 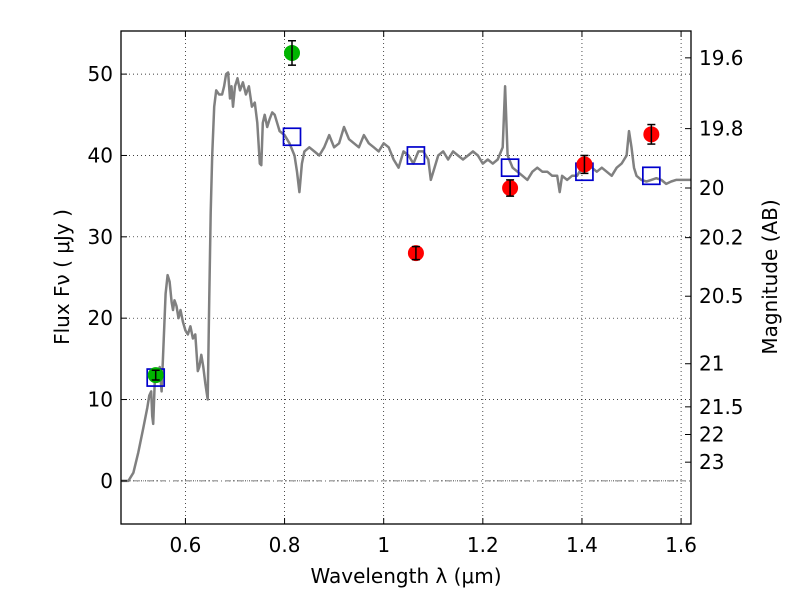 What do you see at coordinates (711, 188) in the screenshot?
I see `right-tick-label: 20` at bounding box center [711, 188].